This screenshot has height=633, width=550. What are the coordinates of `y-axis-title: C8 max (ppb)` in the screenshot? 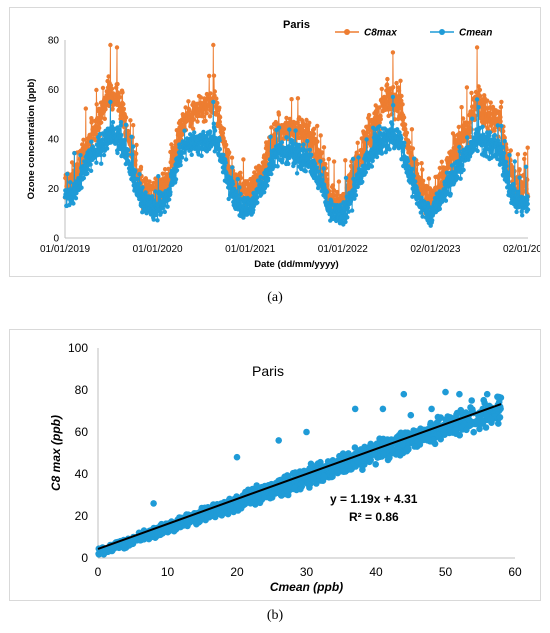 It's located at (56, 453).